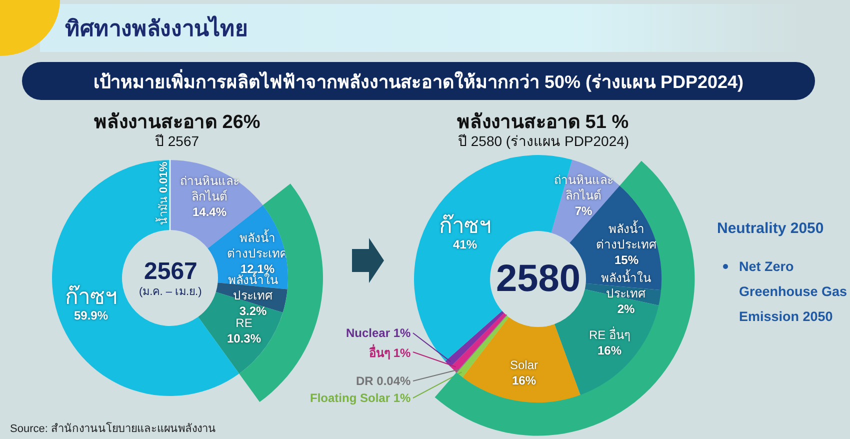  What do you see at coordinates (361, 398) in the screenshot?
I see `slice-label: Floating Solar 1%` at bounding box center [361, 398].